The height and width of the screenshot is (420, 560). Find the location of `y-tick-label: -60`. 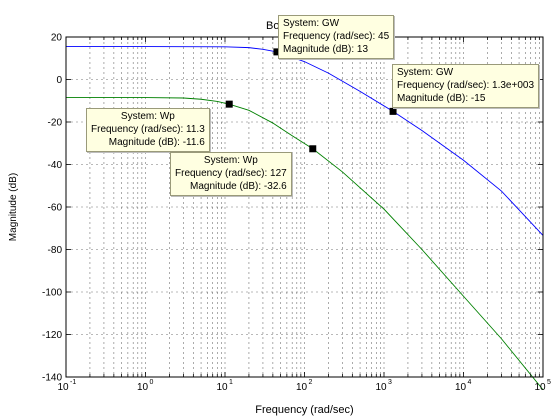

y-tick-label: -60 is located at coordinates (55, 208).